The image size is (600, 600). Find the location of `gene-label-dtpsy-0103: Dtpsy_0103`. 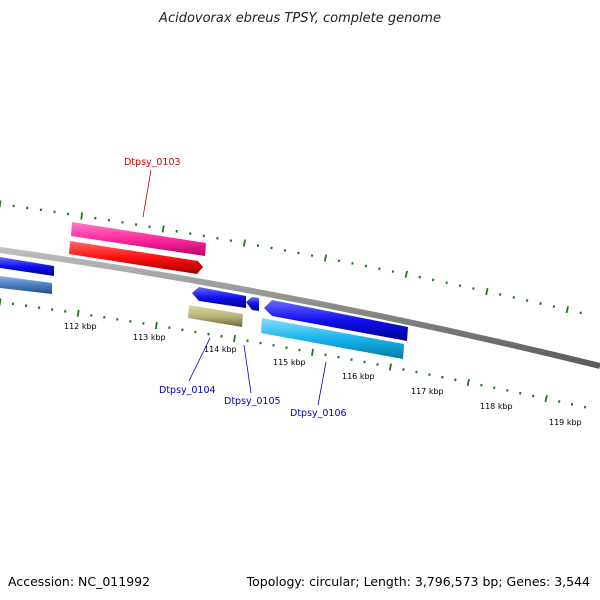

gene-label-dtpsy-0103: Dtpsy_0103 is located at coordinates (152, 162).